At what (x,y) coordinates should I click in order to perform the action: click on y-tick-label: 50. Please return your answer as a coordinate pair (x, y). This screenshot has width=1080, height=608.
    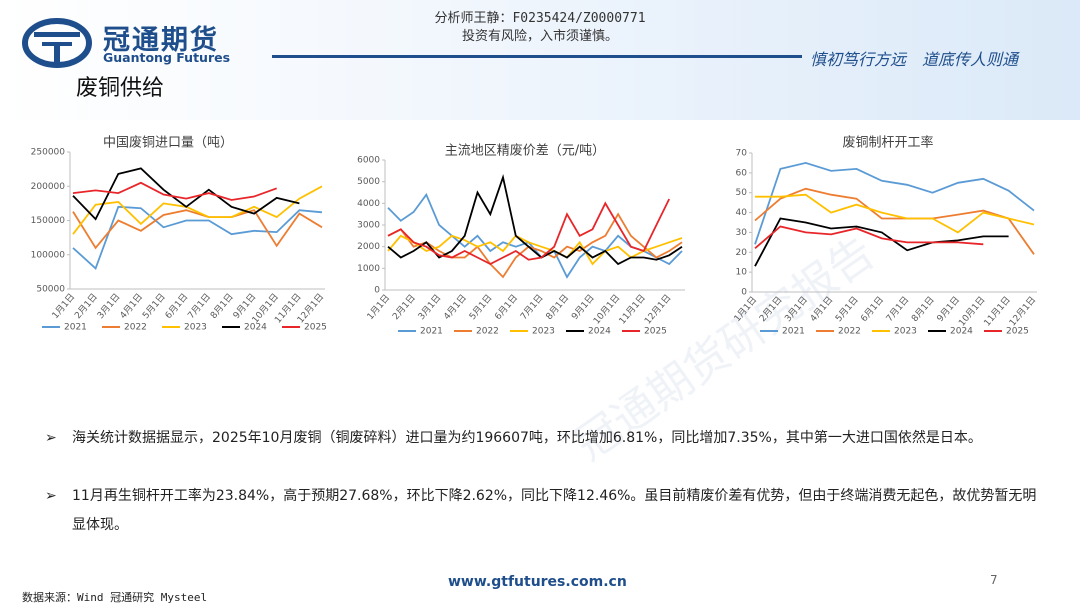
    Looking at the image, I should click on (742, 193).